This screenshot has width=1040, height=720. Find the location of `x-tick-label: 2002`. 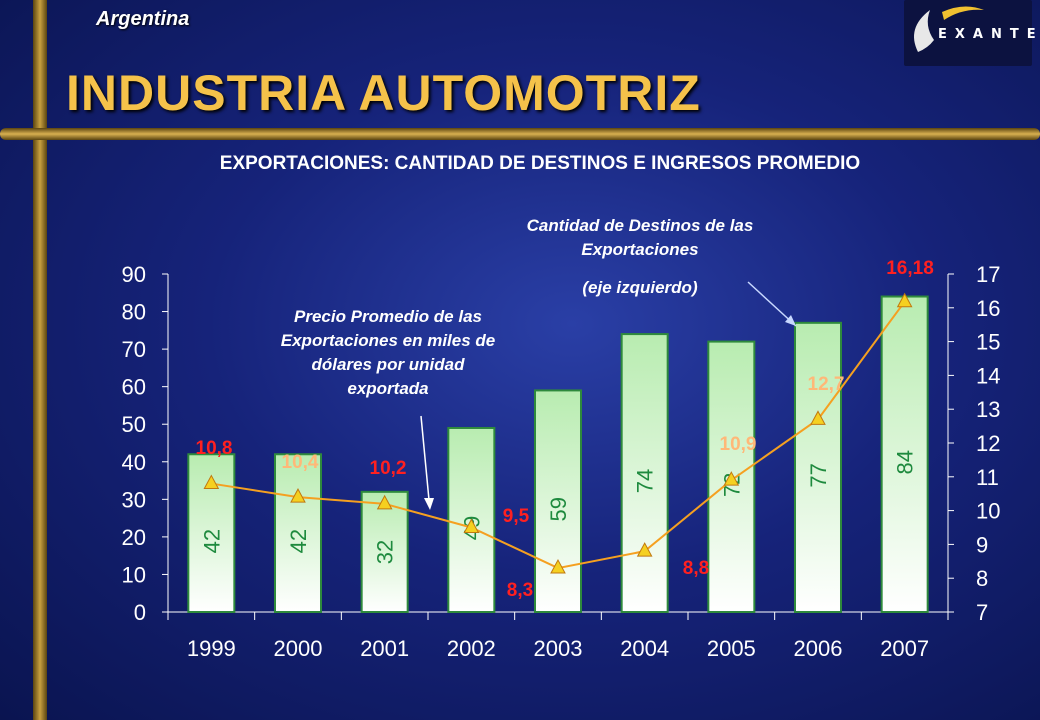

x-tick-label: 2002 is located at coordinates (471, 648).